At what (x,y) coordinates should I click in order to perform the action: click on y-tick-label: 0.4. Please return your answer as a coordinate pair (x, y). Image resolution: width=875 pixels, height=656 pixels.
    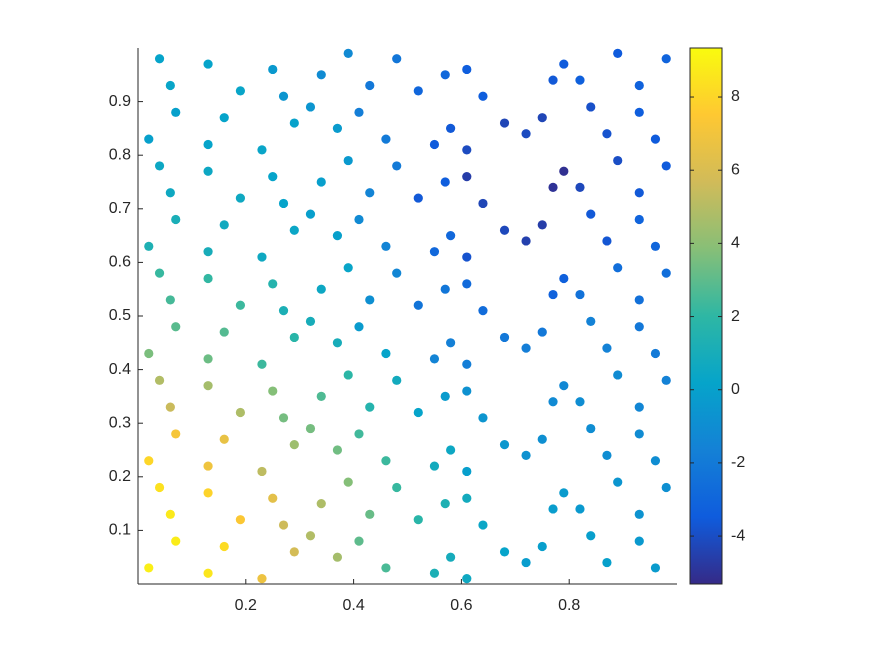
    Looking at the image, I should click on (120, 369).